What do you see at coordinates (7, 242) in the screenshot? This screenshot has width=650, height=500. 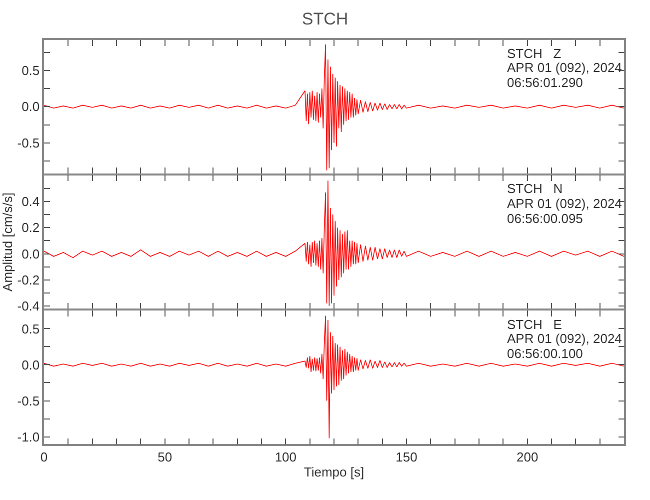 I see `y-axis-title: Amplitud [cm/s/s]` at bounding box center [7, 242].